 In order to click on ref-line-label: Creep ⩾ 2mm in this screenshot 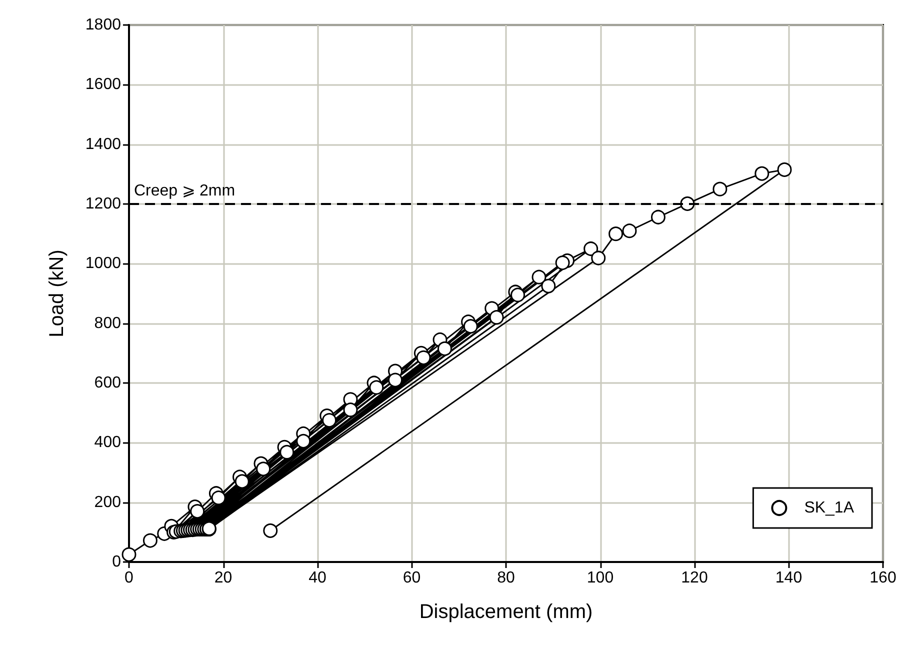, I will do `click(185, 191)`.